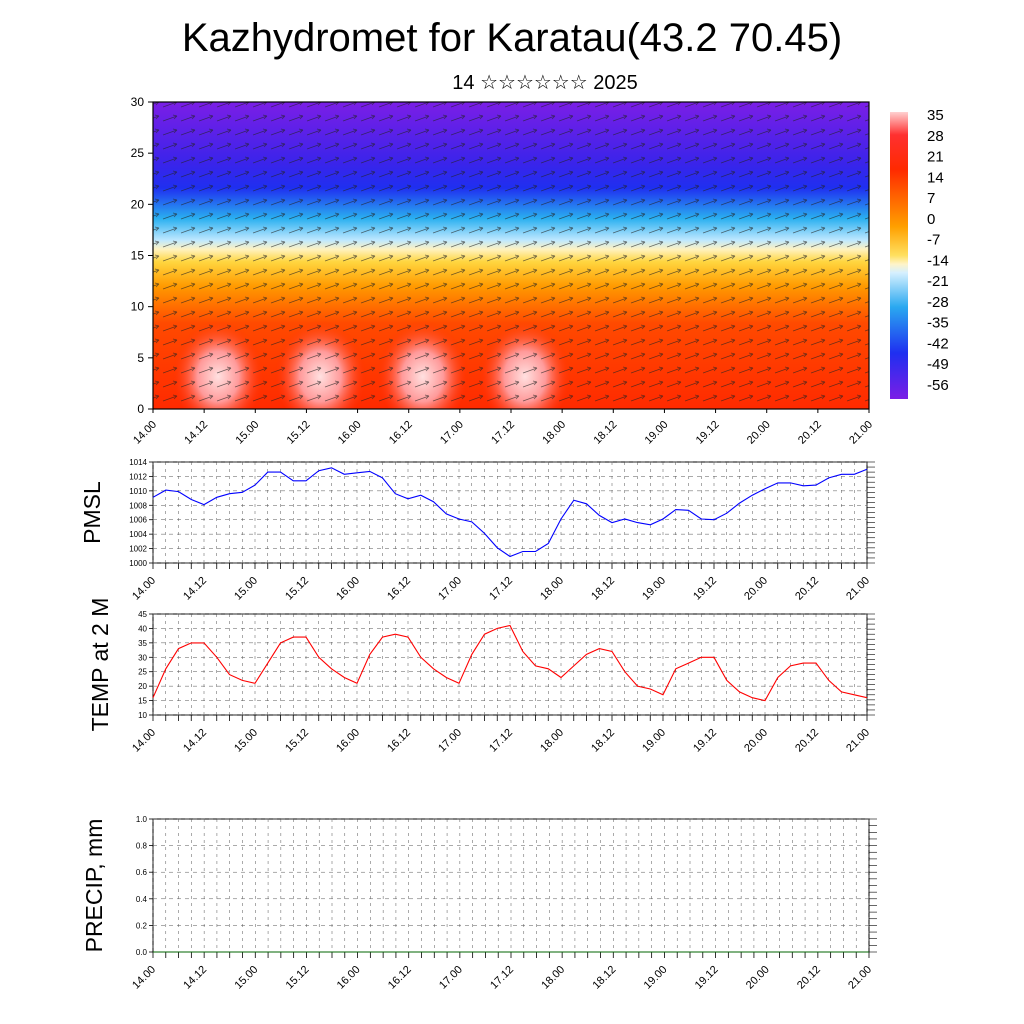 This screenshot has width=1024, height=1024. I want to click on y-axis-label: PMSL, so click(92, 512).